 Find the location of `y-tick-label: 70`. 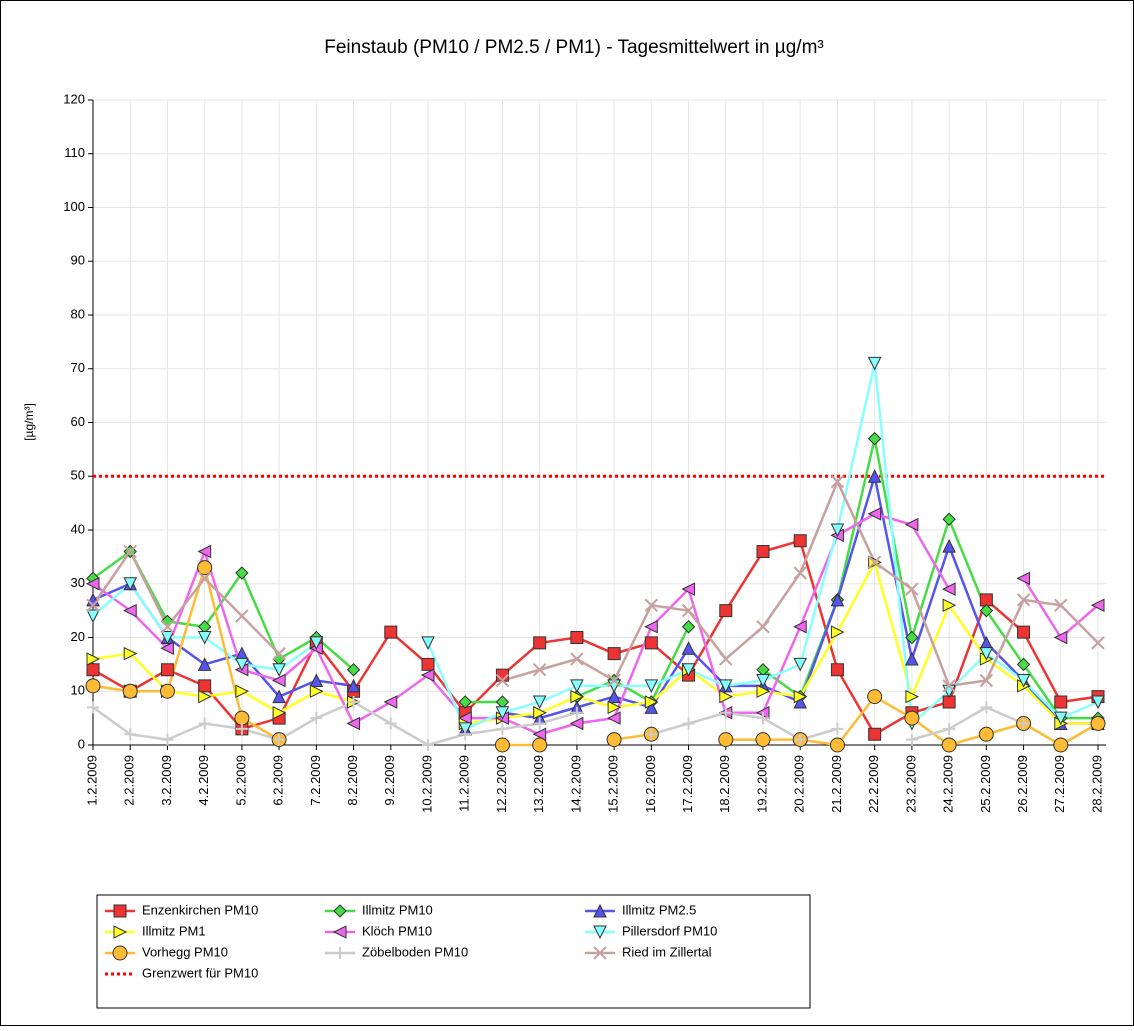

y-tick-label: 70 is located at coordinates (78, 367).